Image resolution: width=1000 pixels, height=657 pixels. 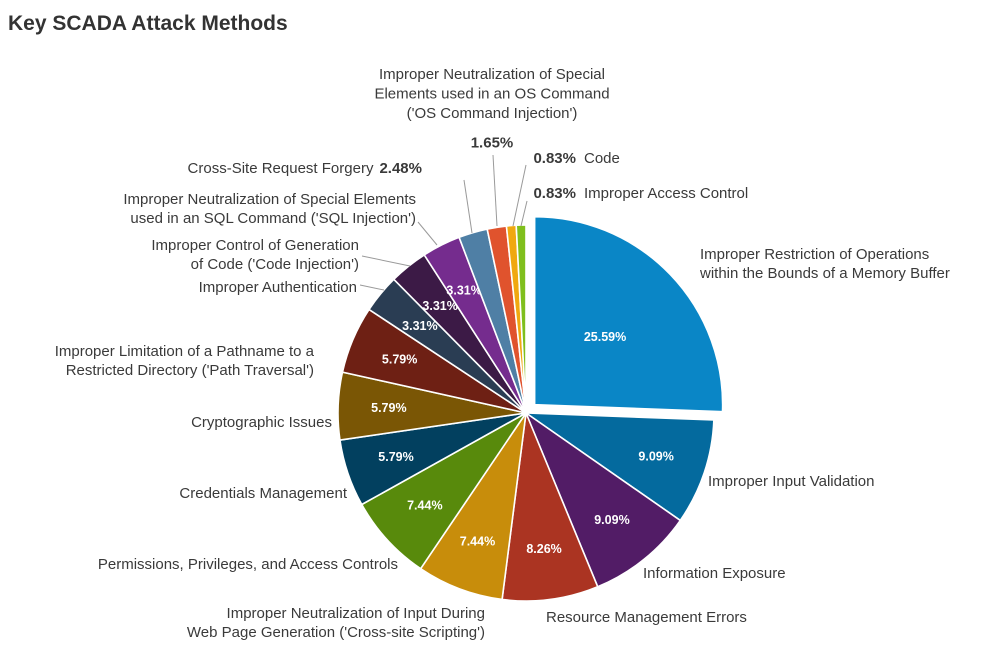 What do you see at coordinates (714, 573) in the screenshot?
I see `slice-category-label: Information Exposure` at bounding box center [714, 573].